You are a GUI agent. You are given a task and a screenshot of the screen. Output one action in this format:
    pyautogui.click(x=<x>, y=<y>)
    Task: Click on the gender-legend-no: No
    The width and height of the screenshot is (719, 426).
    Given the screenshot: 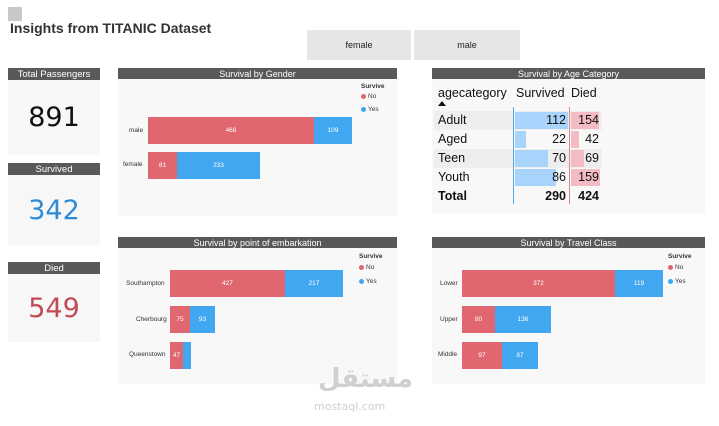 What is the action you would take?
    pyautogui.click(x=368, y=96)
    